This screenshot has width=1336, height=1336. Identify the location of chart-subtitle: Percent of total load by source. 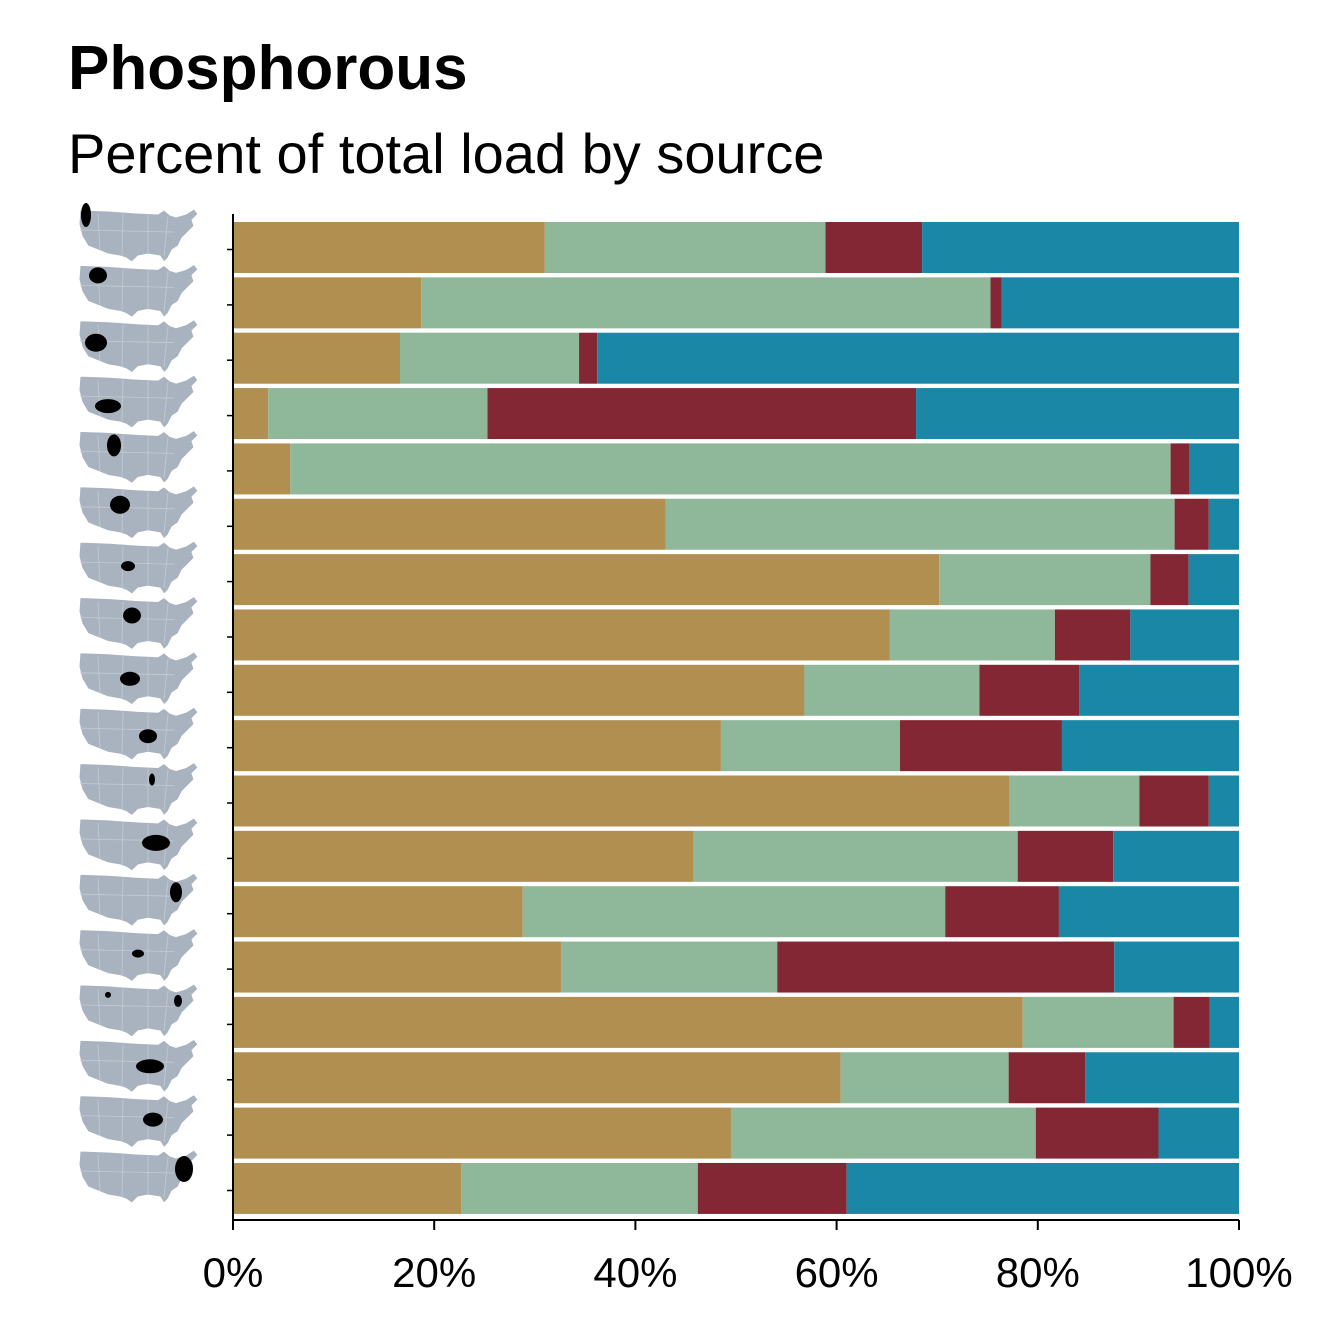
(446, 153).